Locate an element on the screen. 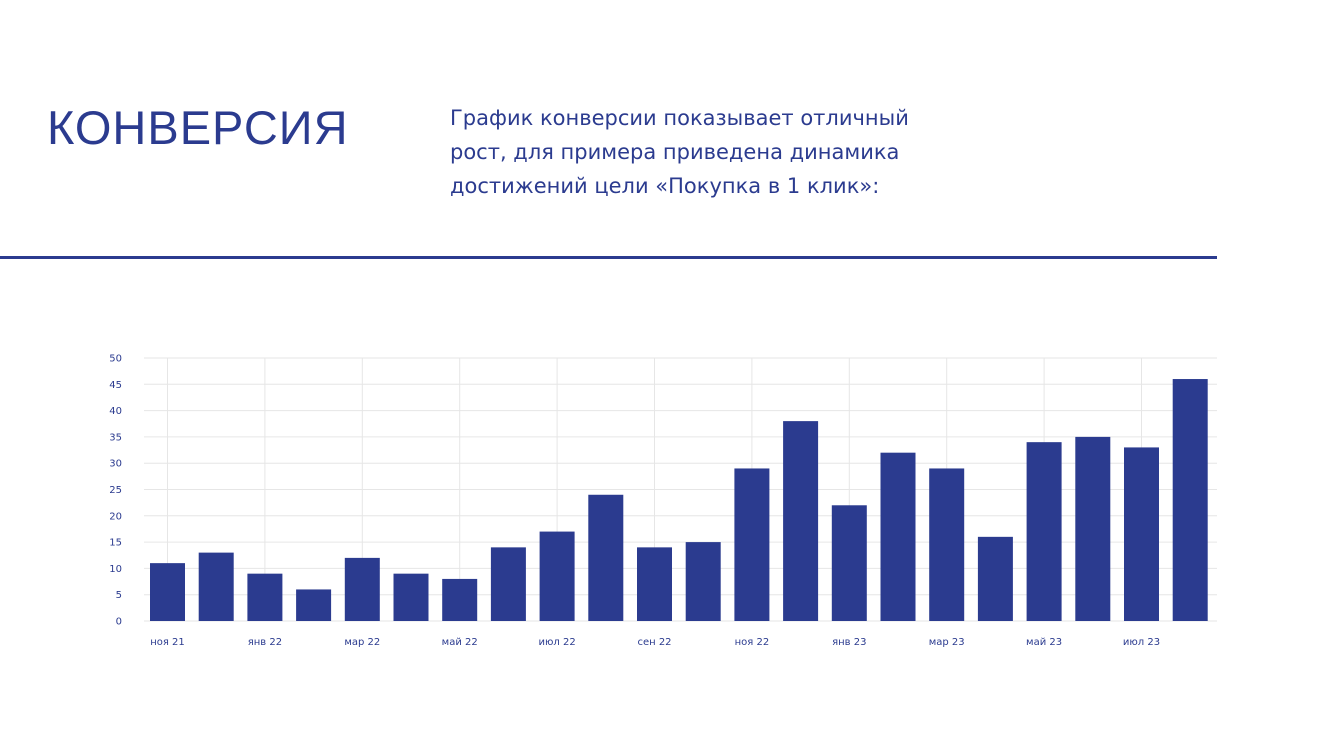 Image resolution: width=1340 pixels, height=754 pixels. description-line: рост, для примера приведена динамика is located at coordinates (675, 152).